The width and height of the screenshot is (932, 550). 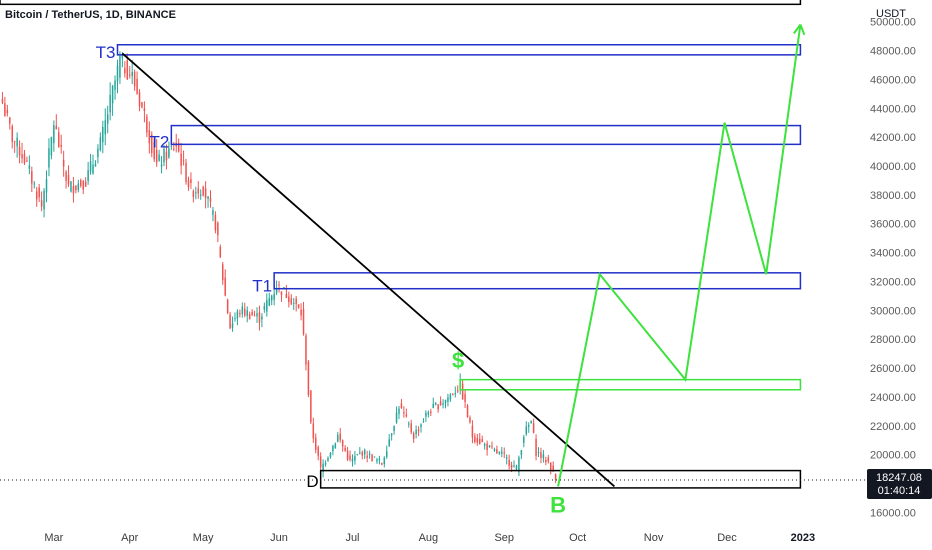 I want to click on time-tick-label: Jun, so click(x=279, y=538).